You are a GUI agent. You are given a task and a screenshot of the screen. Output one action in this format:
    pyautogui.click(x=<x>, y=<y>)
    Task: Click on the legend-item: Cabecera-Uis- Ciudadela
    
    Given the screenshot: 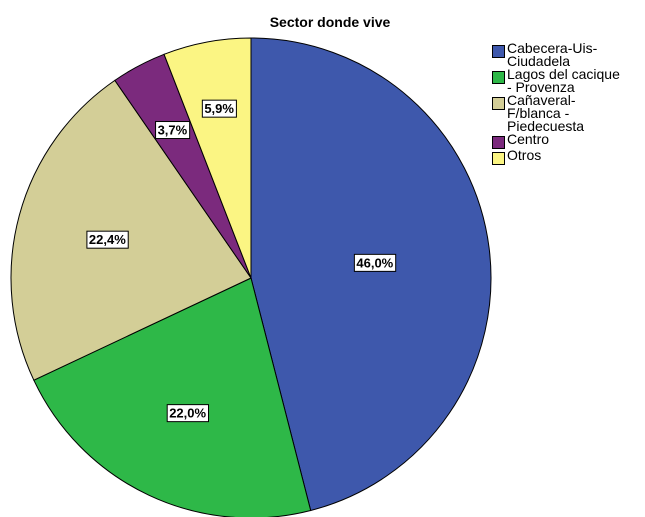 What is the action you would take?
    pyautogui.click(x=567, y=54)
    